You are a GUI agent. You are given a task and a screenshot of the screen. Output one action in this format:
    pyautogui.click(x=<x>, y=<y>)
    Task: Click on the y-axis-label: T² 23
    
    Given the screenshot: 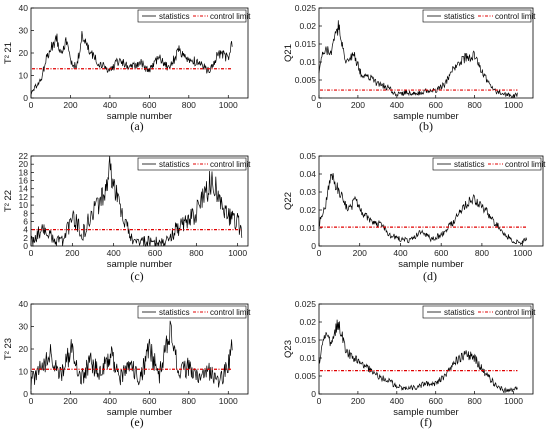 What is the action you would take?
    pyautogui.click(x=8, y=349)
    